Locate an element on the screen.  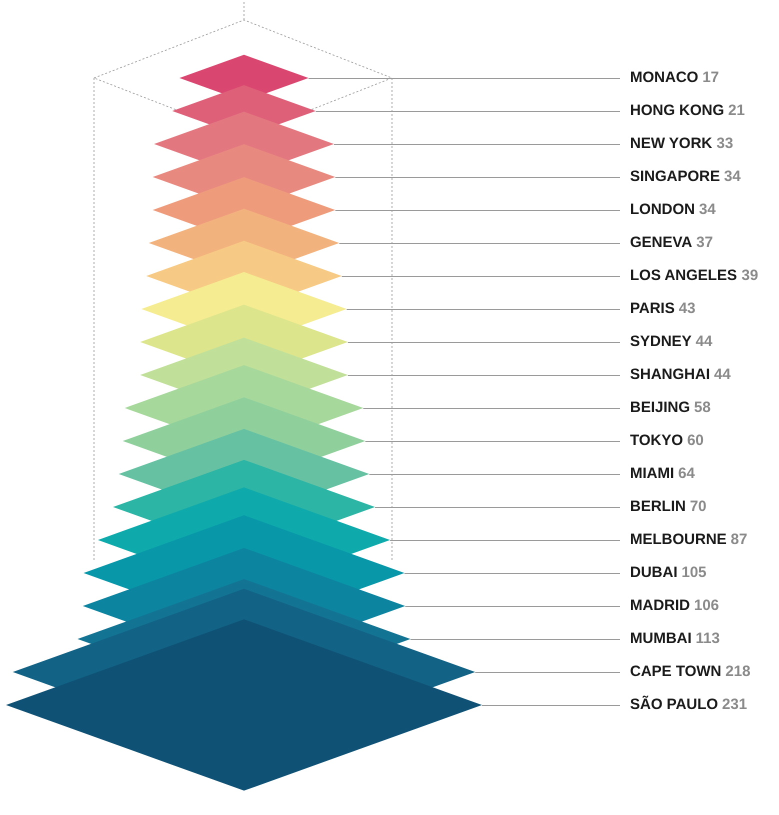
category-label: CAPE TOWN is located at coordinates (676, 671).